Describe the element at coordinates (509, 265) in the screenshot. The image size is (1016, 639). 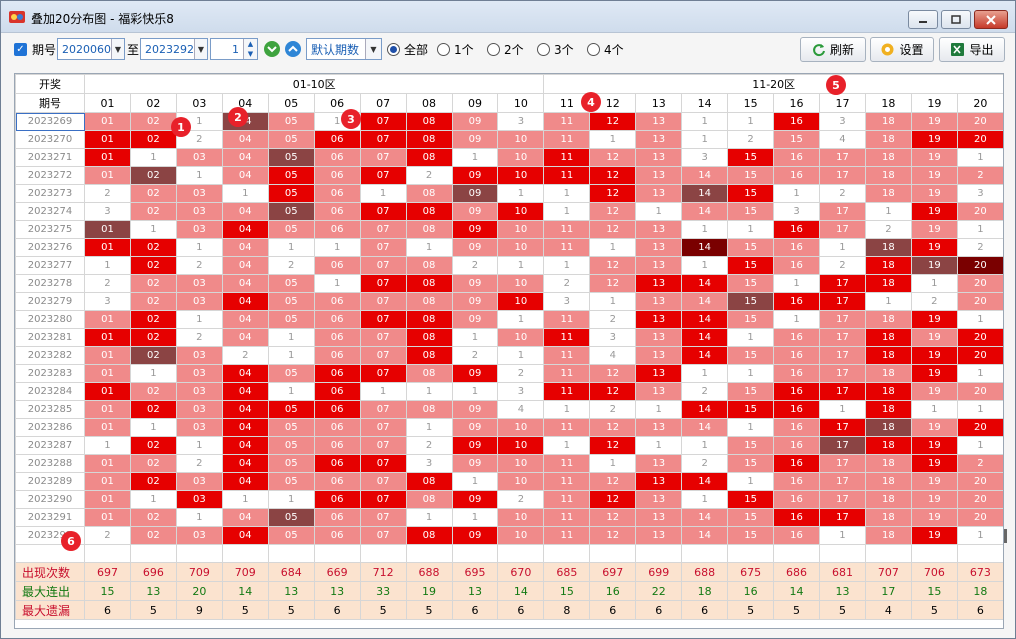
I see `table-row: 2023277 1 02 2 04 2 06 07 08 2 1 1 12 13 1 15 16 2 18 19 20` at that location.